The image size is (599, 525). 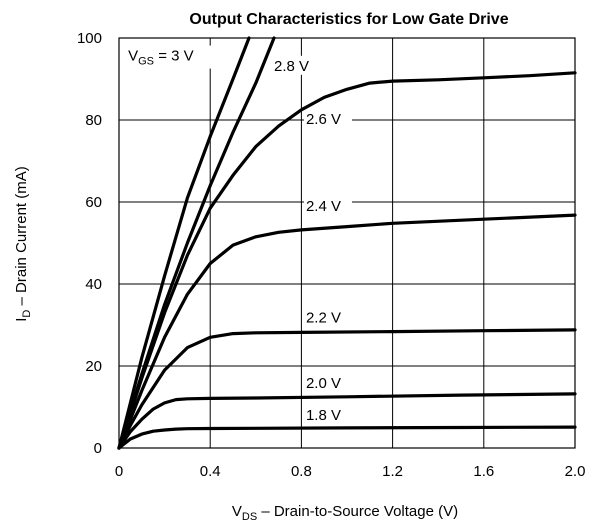 What do you see at coordinates (357, 511) in the screenshot?
I see `x-axis-label-rest: – Drain-to-Source Voltage (V)` at bounding box center [357, 511].